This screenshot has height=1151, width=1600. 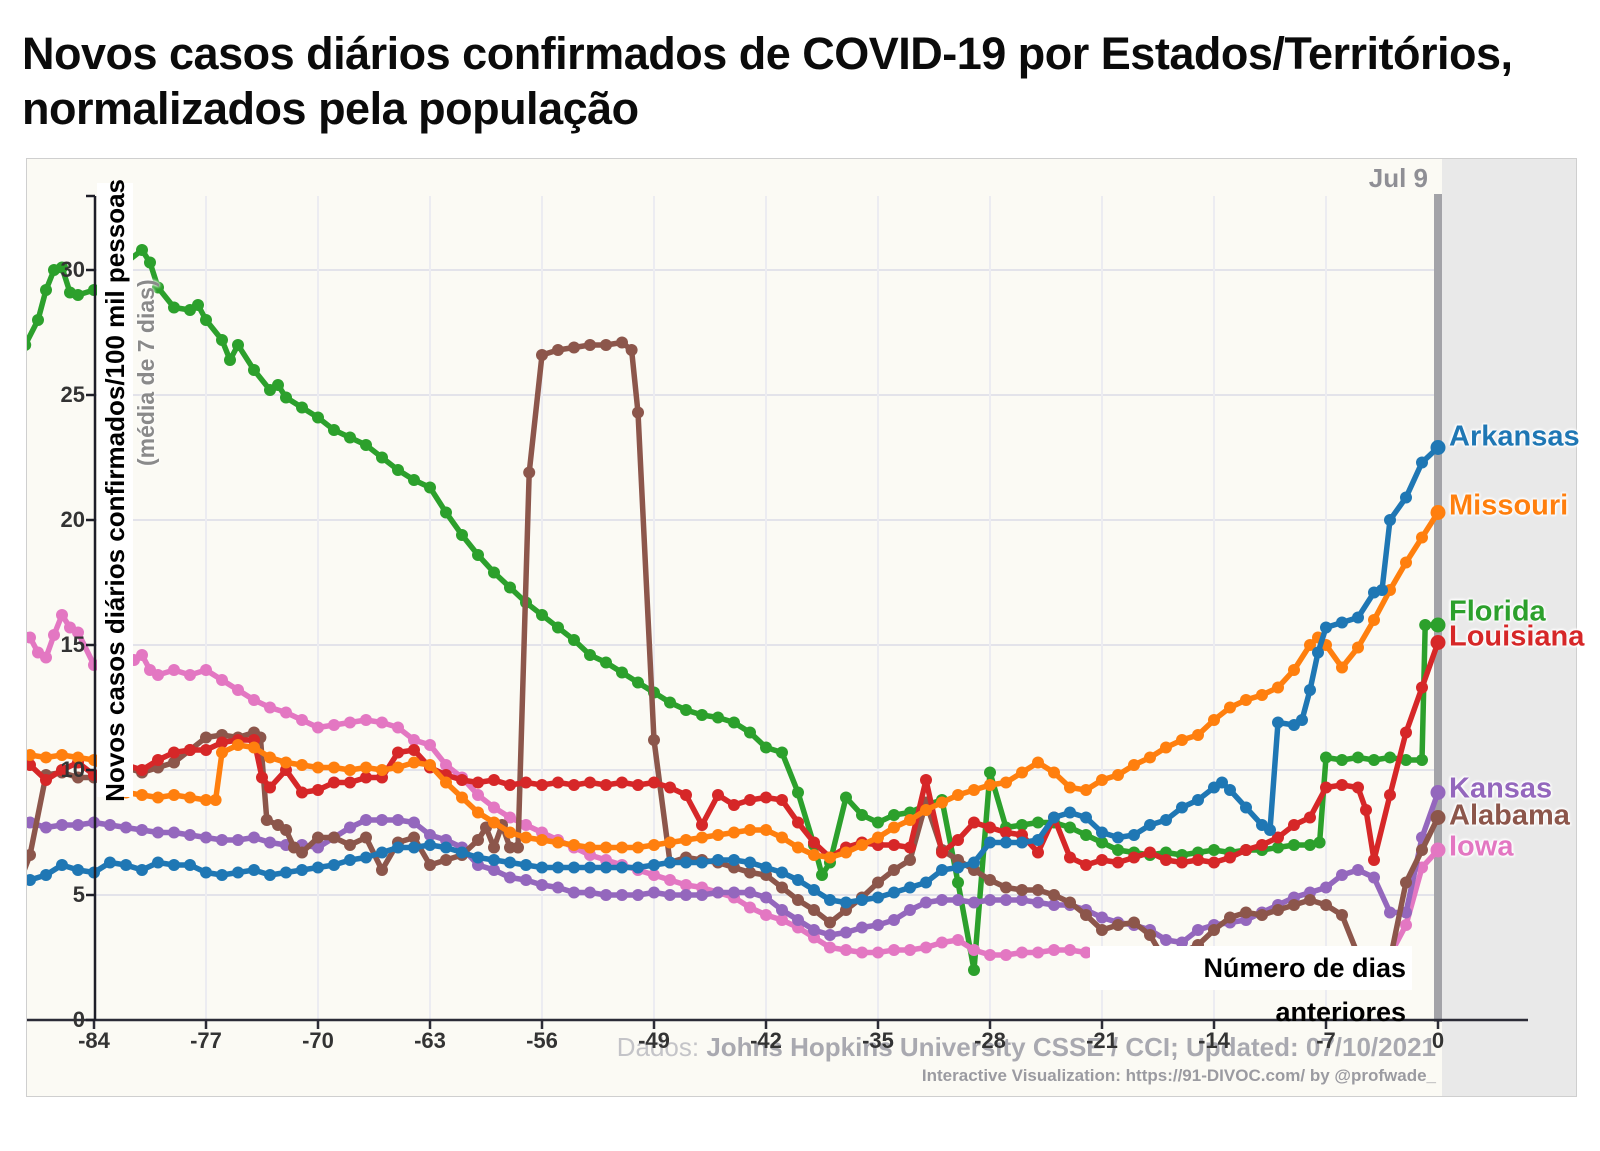 What do you see at coordinates (1509, 815) in the screenshot?
I see `state-label-alabama: Alabama` at bounding box center [1509, 815].